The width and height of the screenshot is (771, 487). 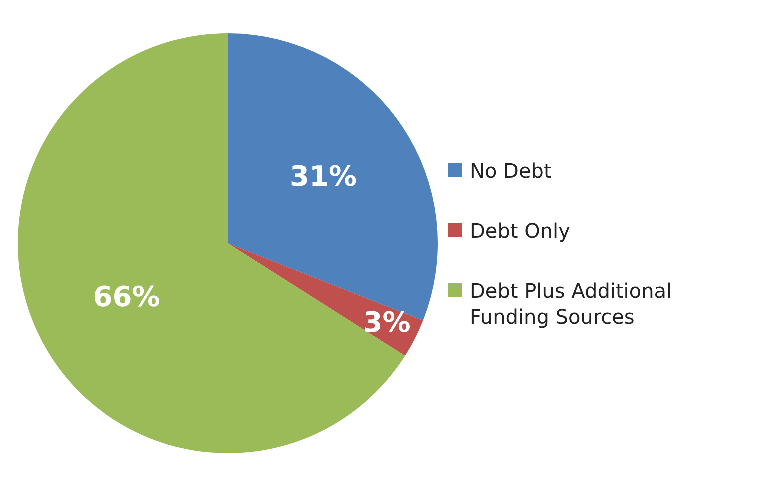 I want to click on data-label: 31%, so click(x=324, y=176).